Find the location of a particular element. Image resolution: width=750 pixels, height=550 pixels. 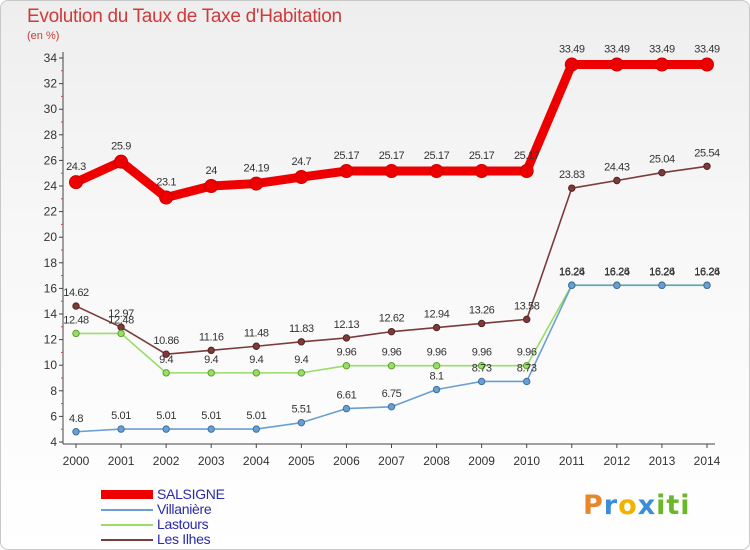

y-tick-label: 30 is located at coordinates (51, 109).